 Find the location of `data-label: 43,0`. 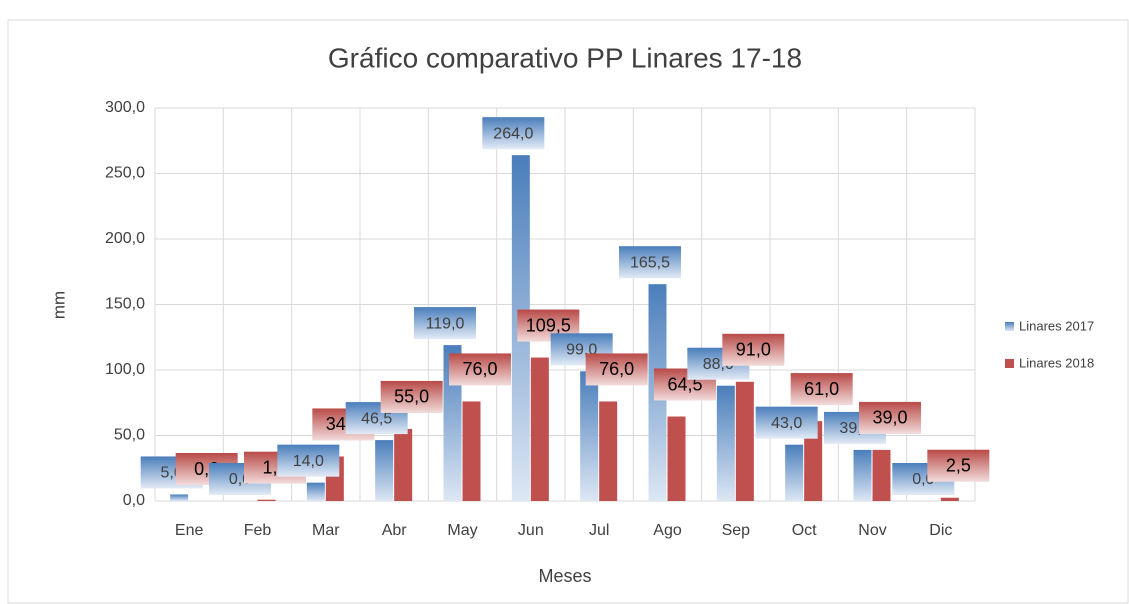

data-label: 43,0 is located at coordinates (786, 423).